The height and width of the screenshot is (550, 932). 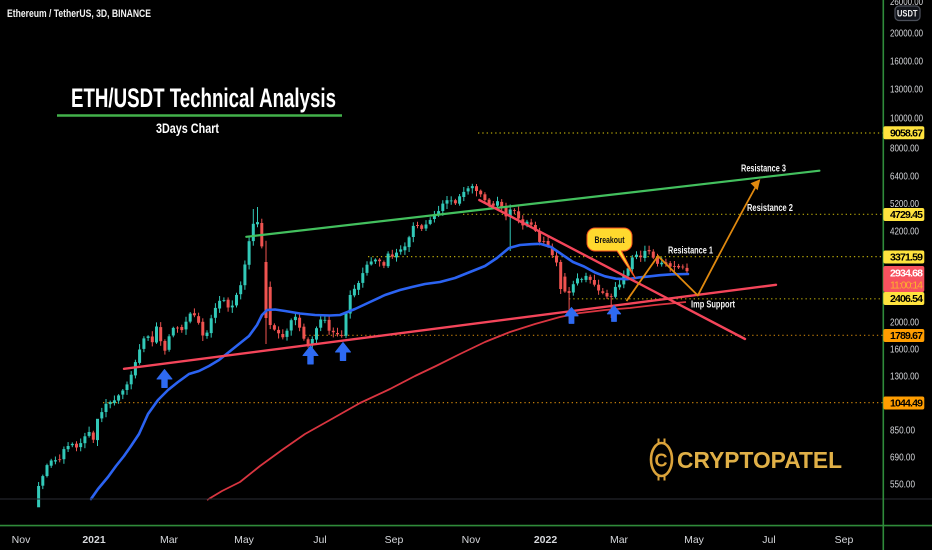 What do you see at coordinates (906, 4) in the screenshot?
I see `svg-text: 26000.00` at bounding box center [906, 4].